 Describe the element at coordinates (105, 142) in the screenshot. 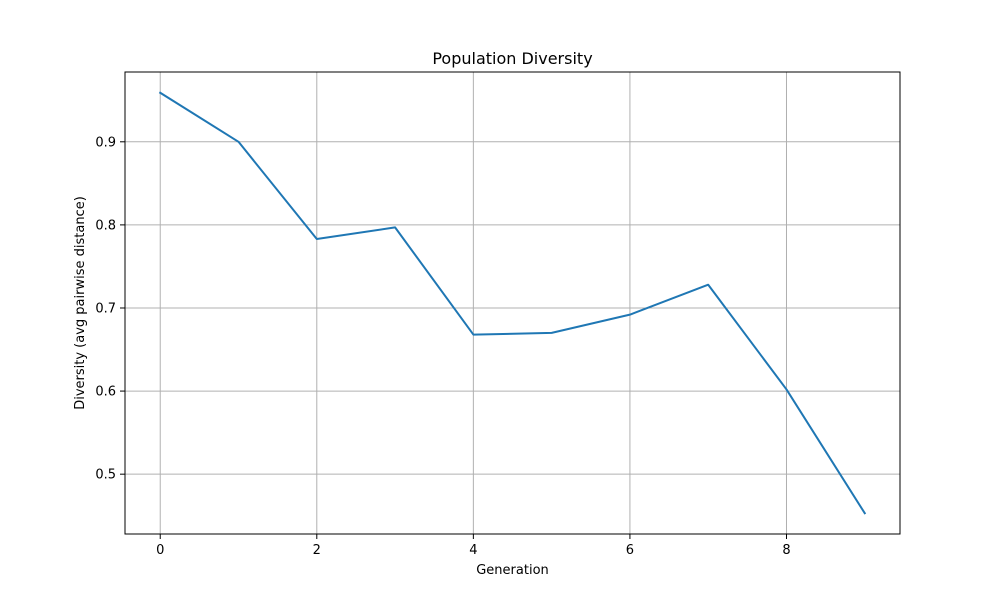

I see `y-tick-label: 0.9` at that location.